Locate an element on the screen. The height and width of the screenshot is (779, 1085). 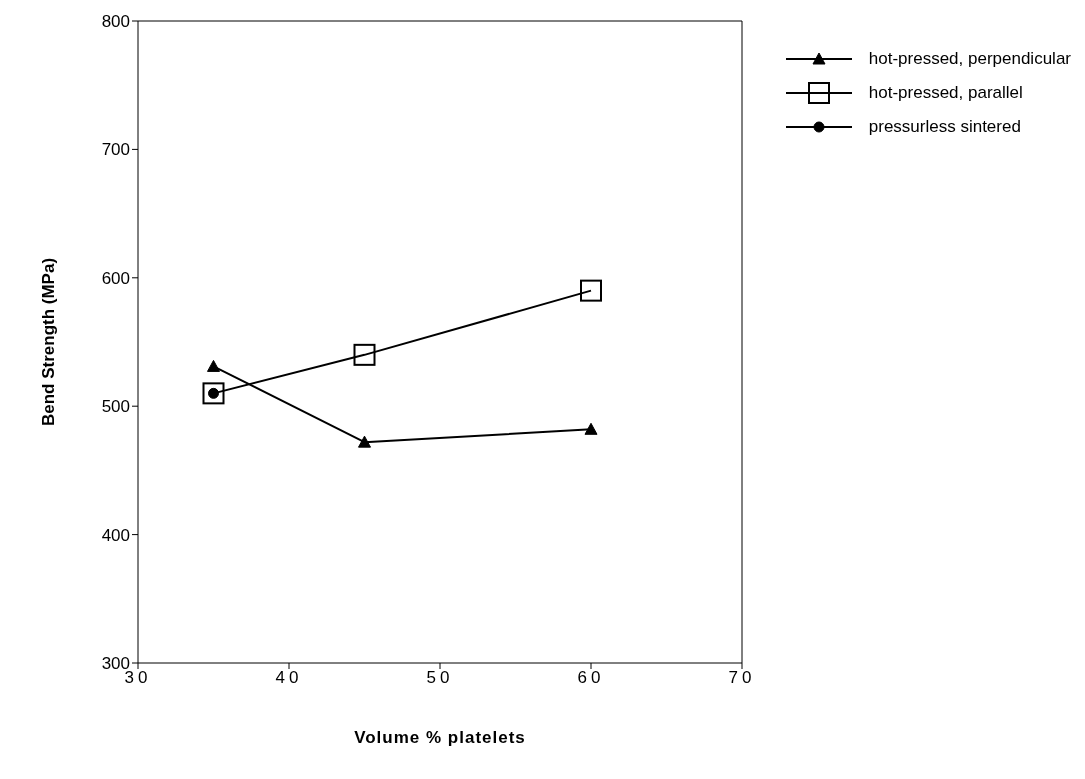
y-tick-label: 700 is located at coordinates (115, 150).